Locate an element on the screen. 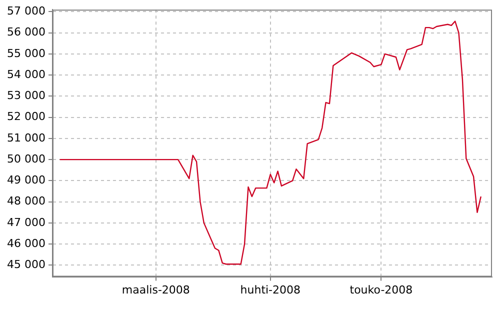  y-tick-label: 51 000 is located at coordinates (26, 137).